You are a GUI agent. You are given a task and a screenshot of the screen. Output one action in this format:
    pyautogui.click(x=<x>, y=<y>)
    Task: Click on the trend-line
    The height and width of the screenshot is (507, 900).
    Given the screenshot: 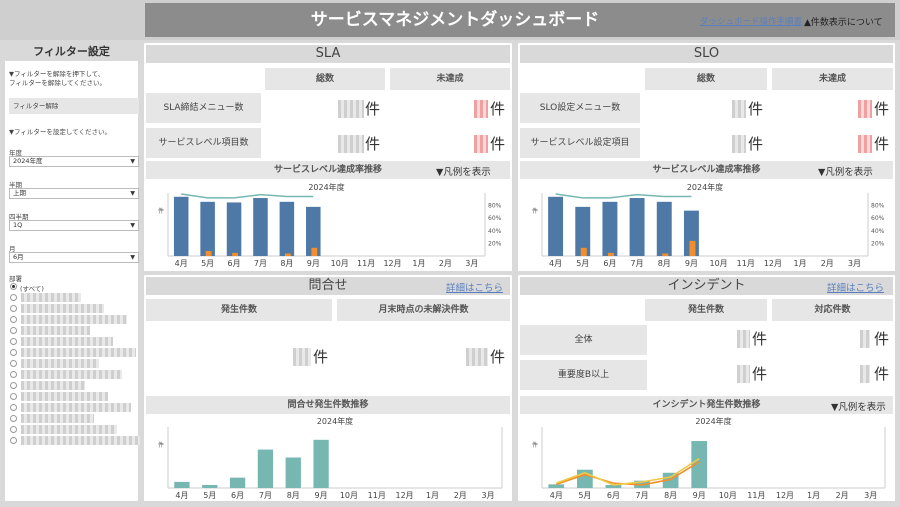 What is the action you would take?
    pyautogui.click(x=628, y=472)
    